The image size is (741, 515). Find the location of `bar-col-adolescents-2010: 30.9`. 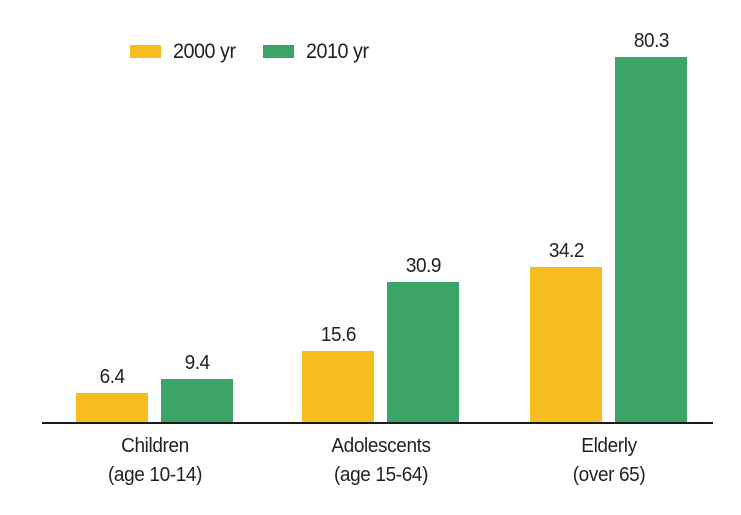

bar-col-adolescents-2010: 30.9 is located at coordinates (423, 339).